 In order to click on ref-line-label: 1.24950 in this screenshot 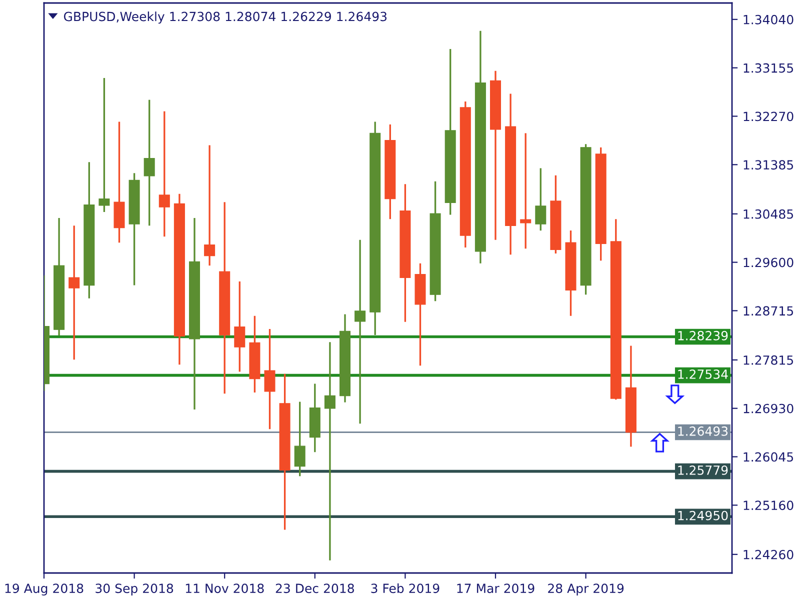, I will do `click(703, 515)`.